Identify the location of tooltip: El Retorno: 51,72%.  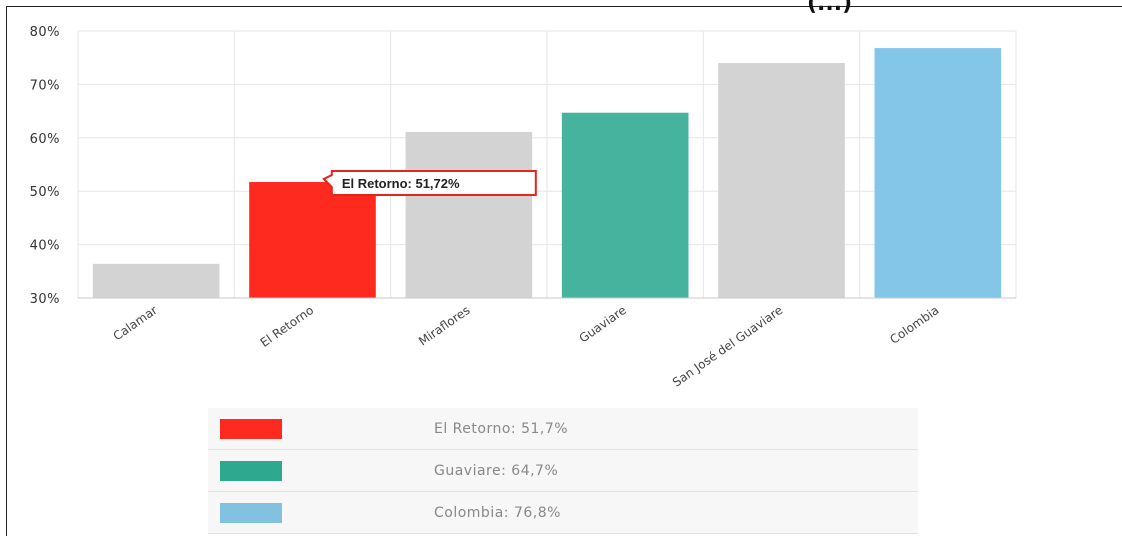
(429, 183).